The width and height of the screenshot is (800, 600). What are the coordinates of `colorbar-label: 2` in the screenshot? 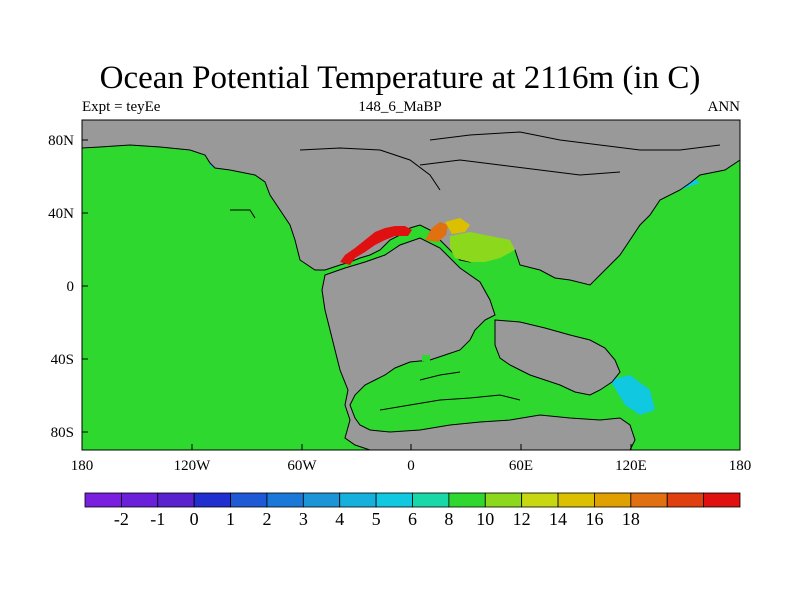 It's located at (266, 519).